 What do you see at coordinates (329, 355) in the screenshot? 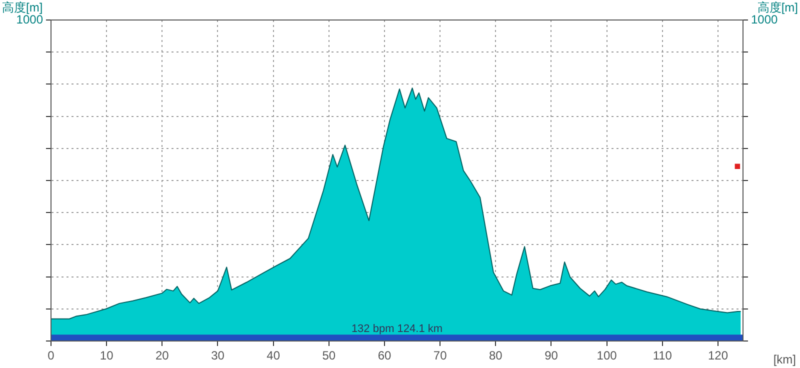
I see `x-tick-label: 50` at bounding box center [329, 355].